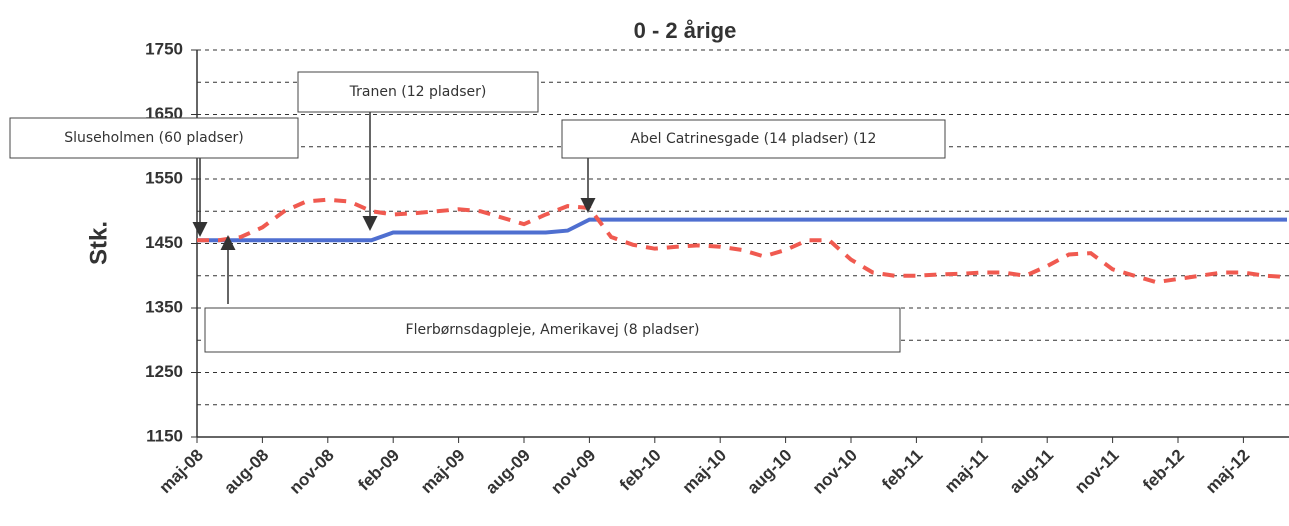 The image size is (1289, 526). I want to click on x-tick-label: nov-11, so click(1097, 472).